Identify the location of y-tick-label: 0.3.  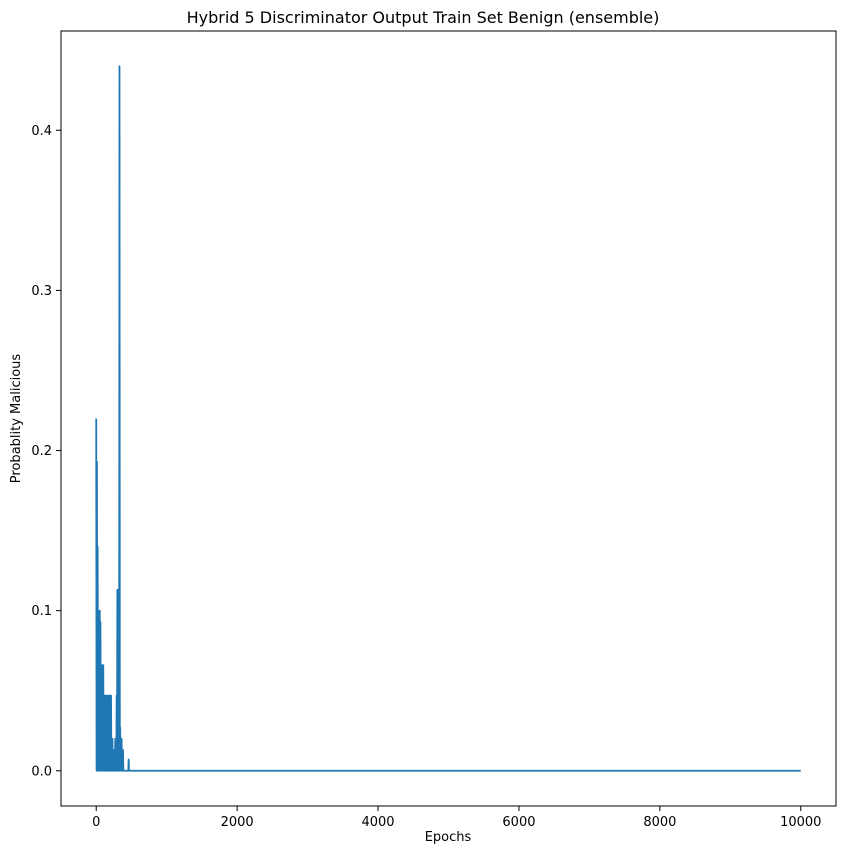
(41, 291).